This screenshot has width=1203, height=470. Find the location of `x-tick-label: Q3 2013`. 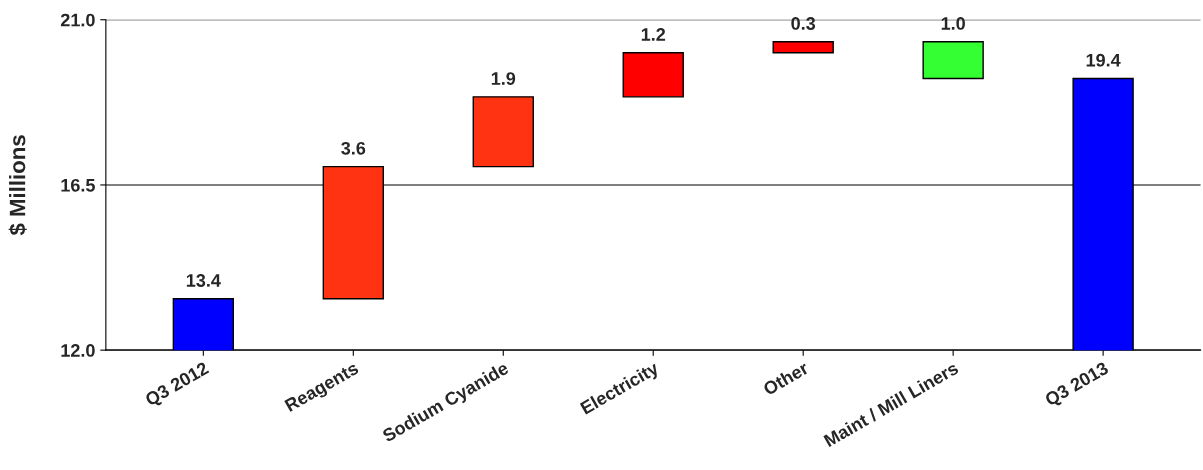

x-tick-label: Q3 2013 is located at coordinates (1077, 385).